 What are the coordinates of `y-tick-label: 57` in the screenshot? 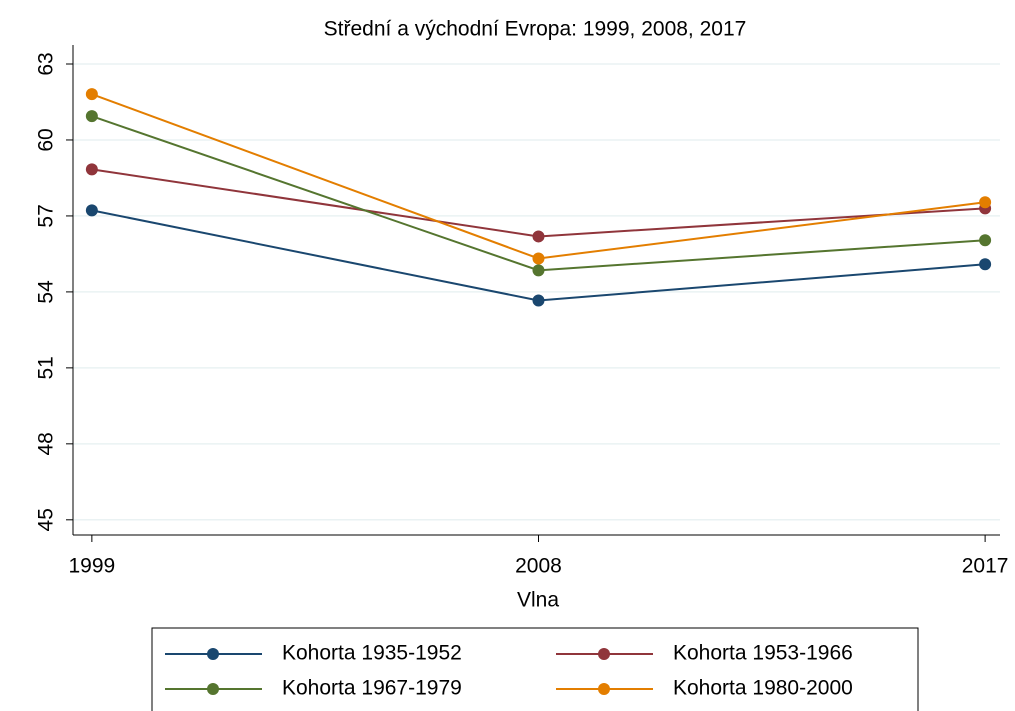 It's located at (46, 215).